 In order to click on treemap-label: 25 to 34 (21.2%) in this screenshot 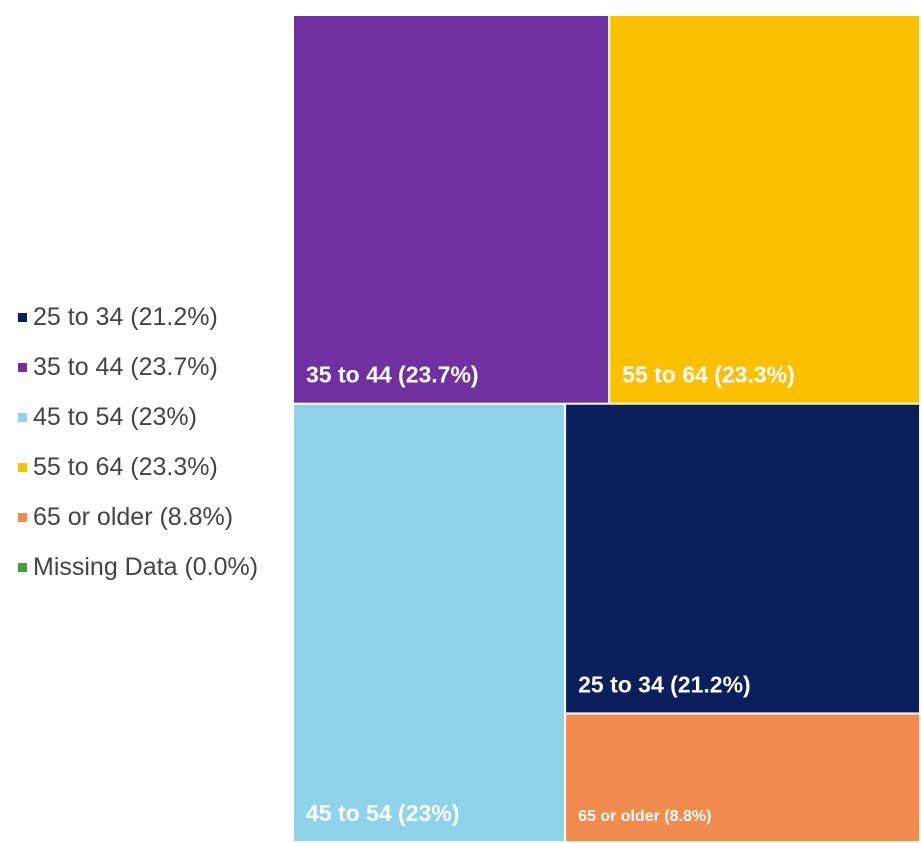, I will do `click(664, 684)`.